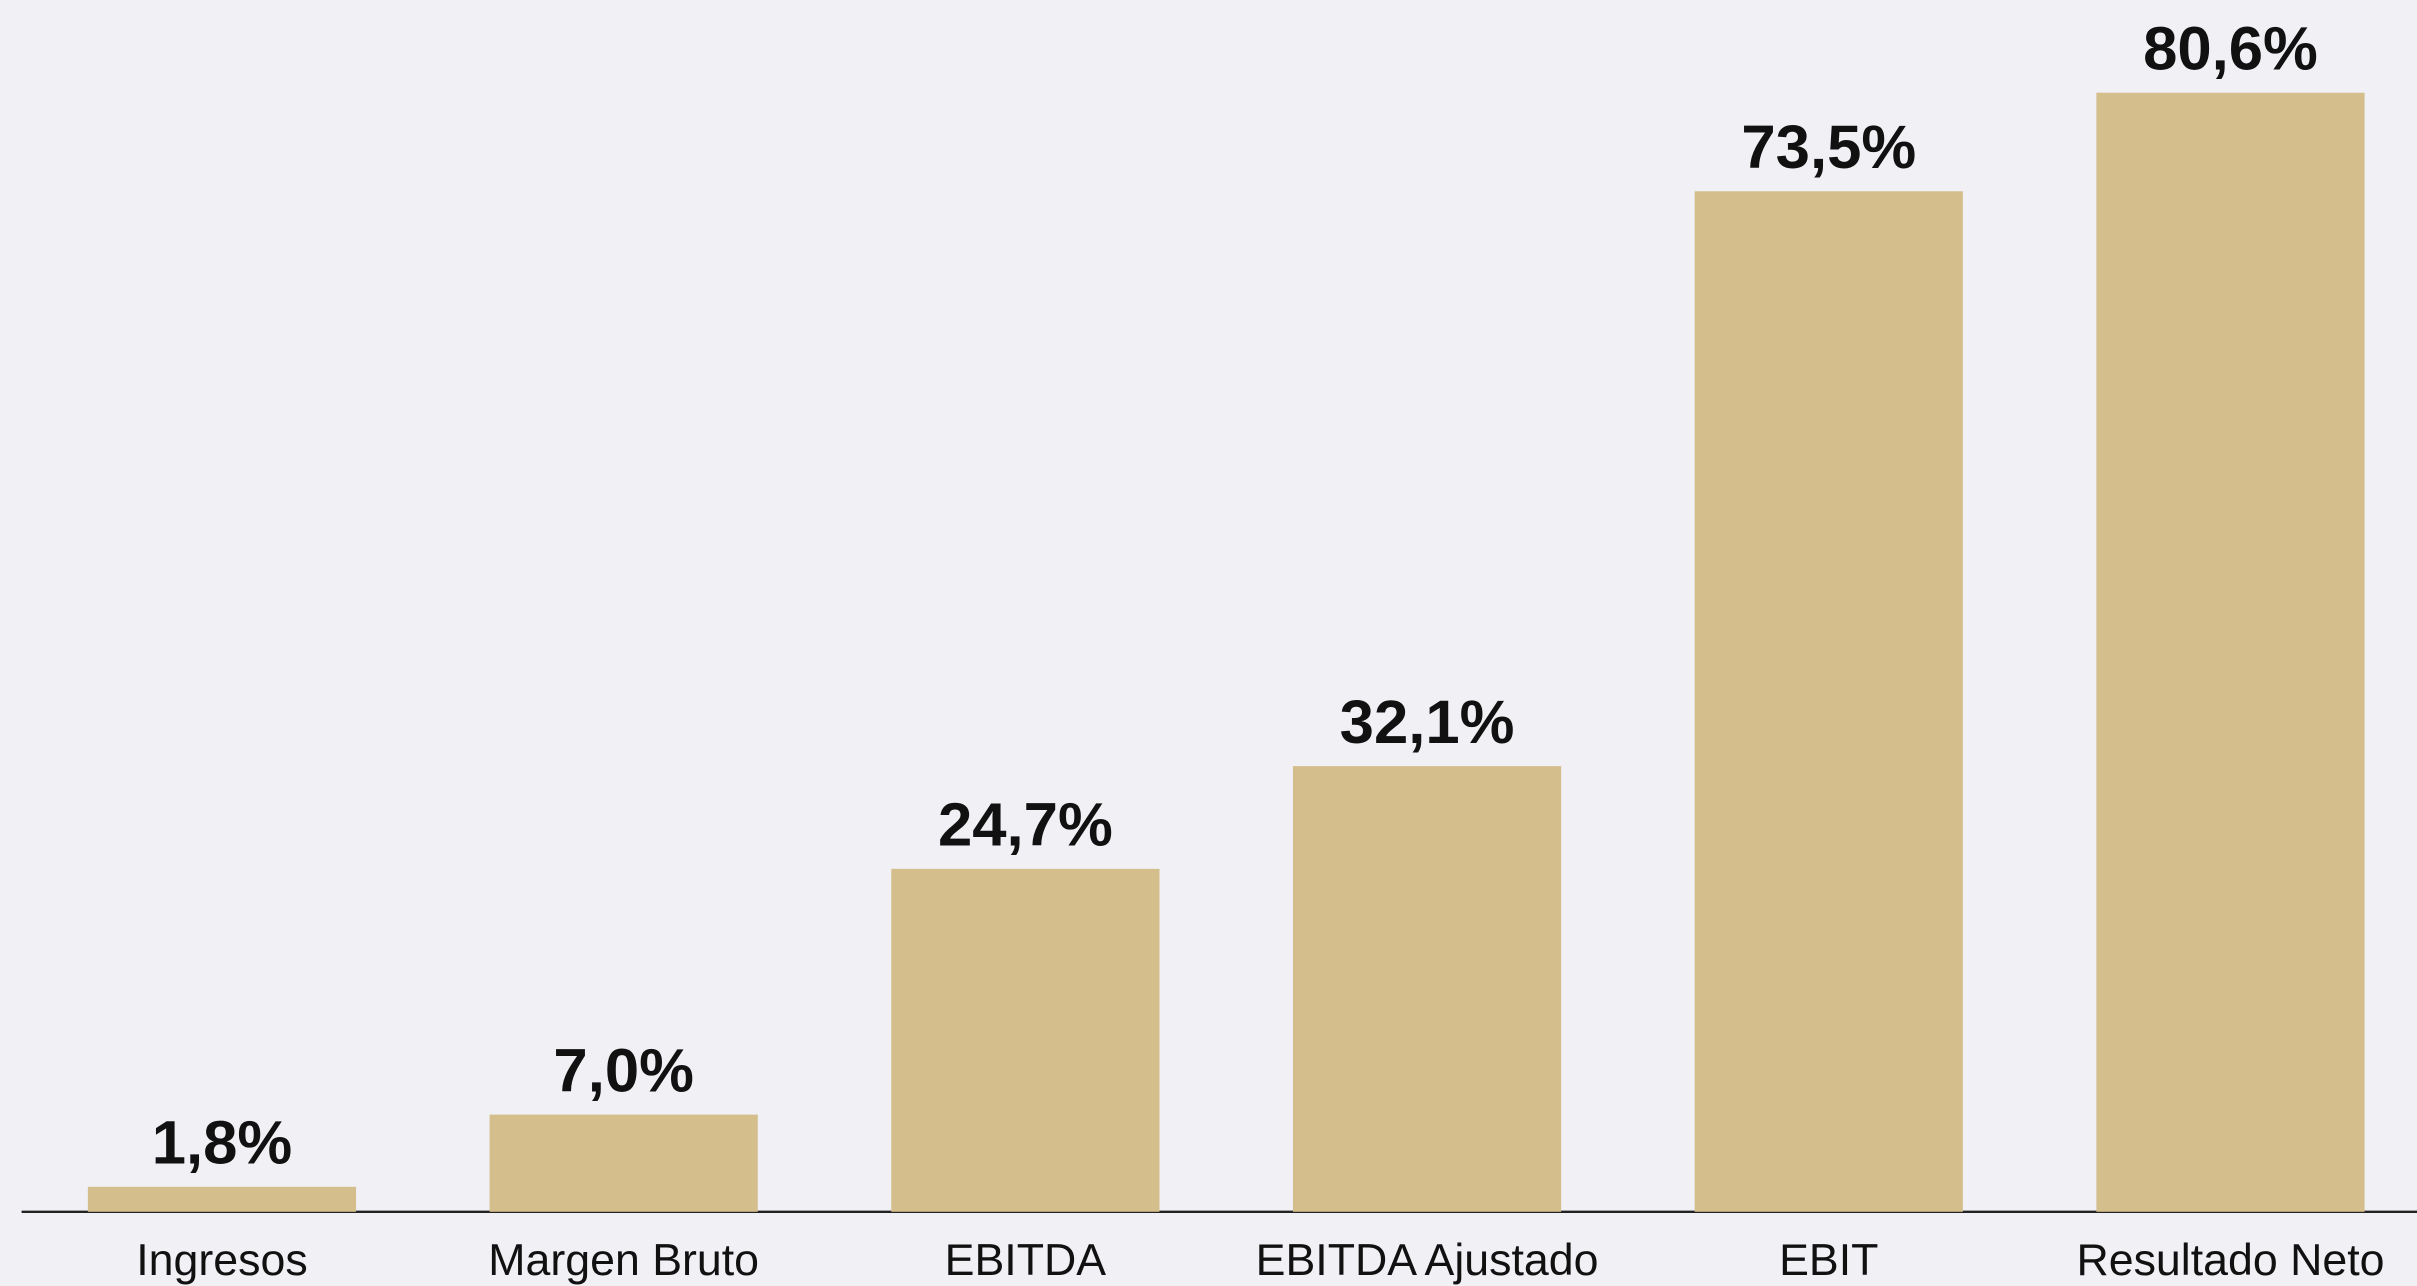 Image resolution: width=2417 pixels, height=1286 pixels. What do you see at coordinates (1025, 825) in the screenshot?
I see `value-label: 24,7%` at bounding box center [1025, 825].